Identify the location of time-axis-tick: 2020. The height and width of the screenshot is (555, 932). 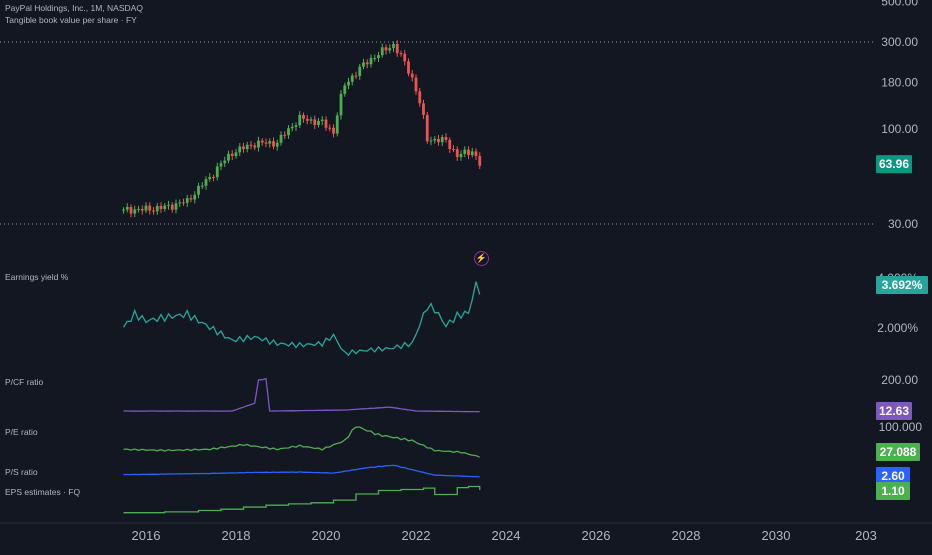
(326, 535).